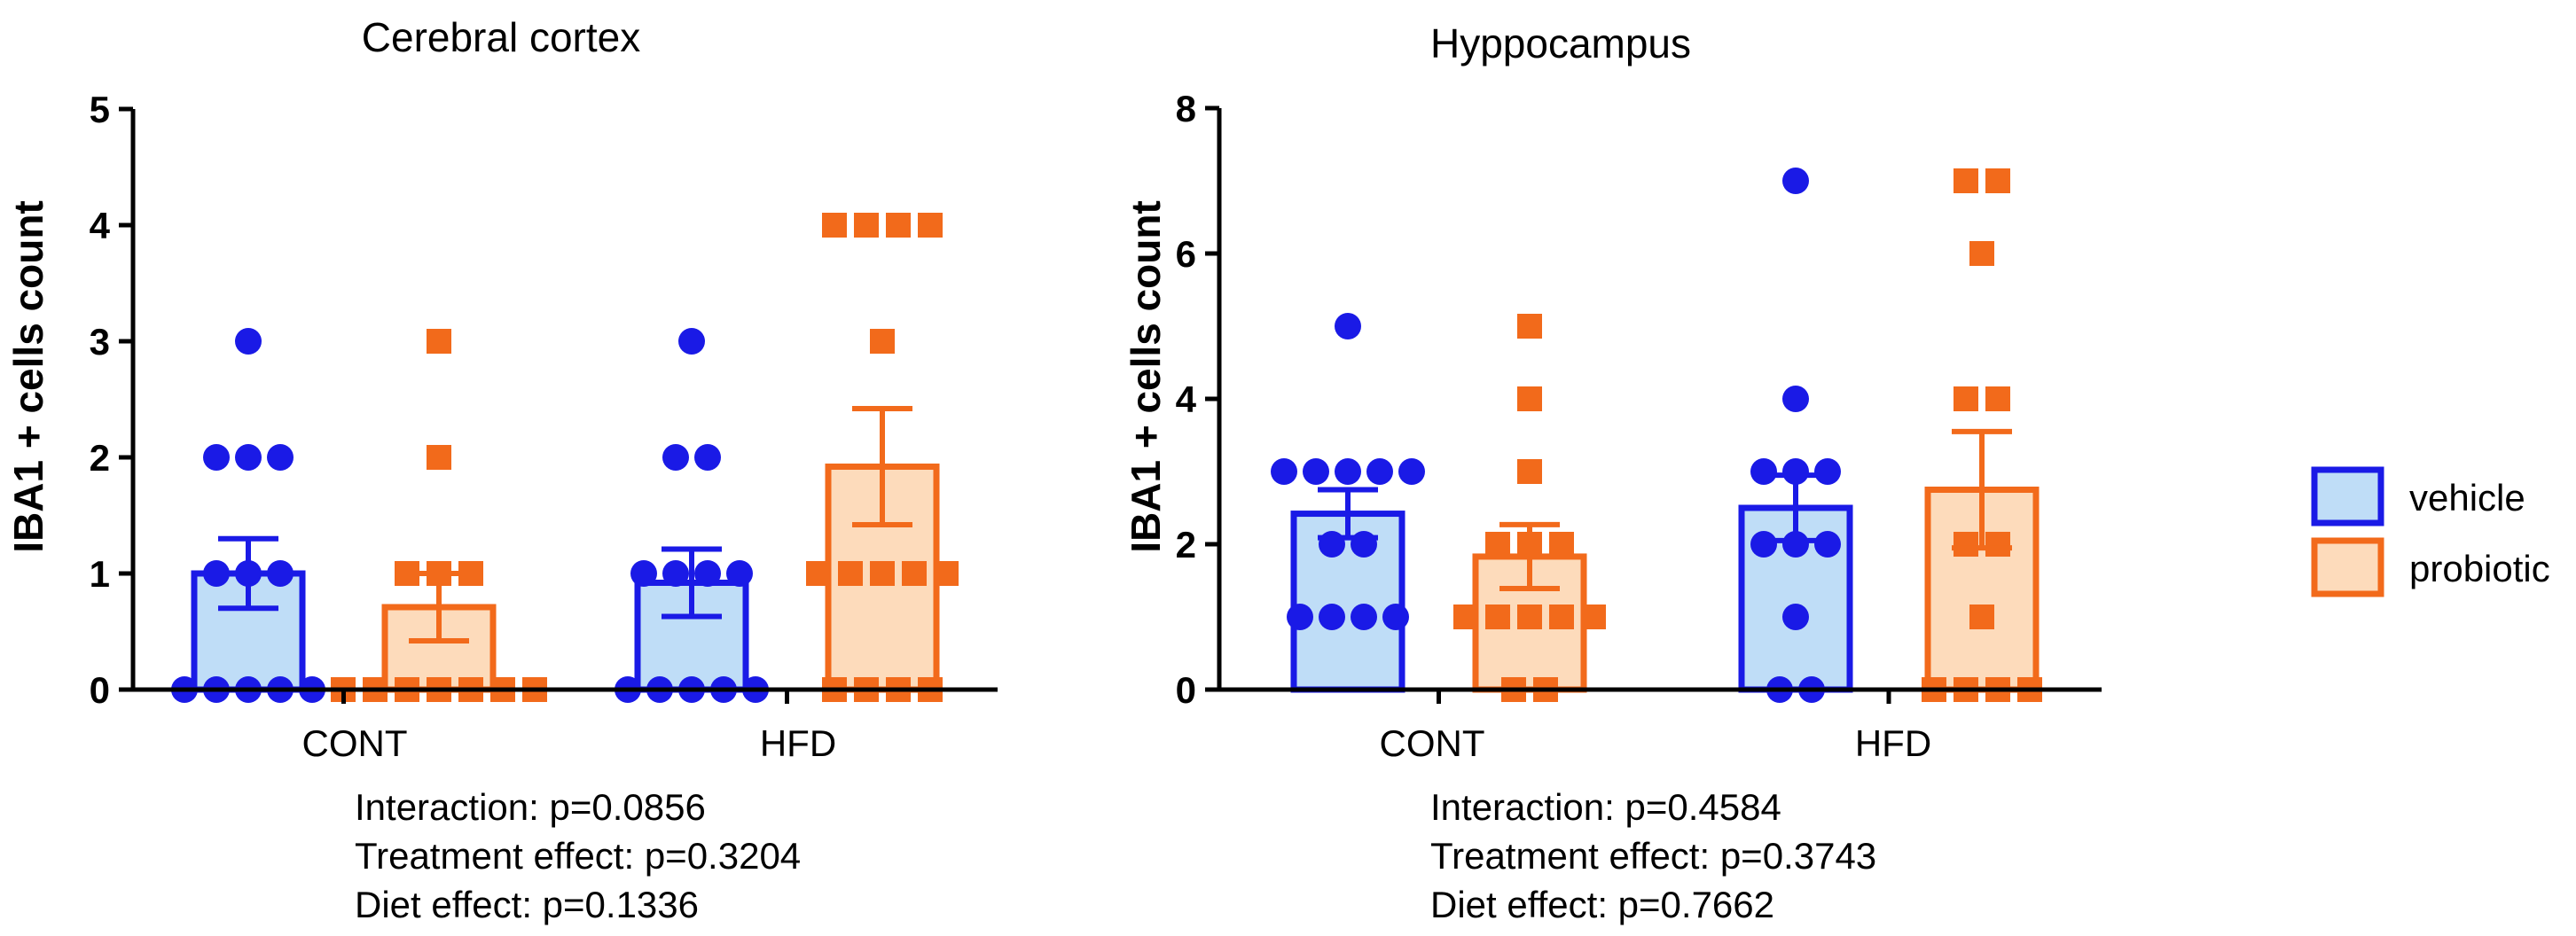  I want to click on stat-diet-effect: Diet effect: p=0.7662, so click(1602, 904).